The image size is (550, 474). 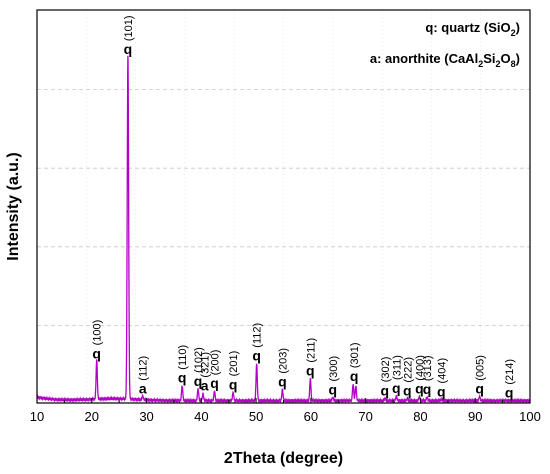 I want to click on peak-miller-index: (404), so click(x=442, y=371).